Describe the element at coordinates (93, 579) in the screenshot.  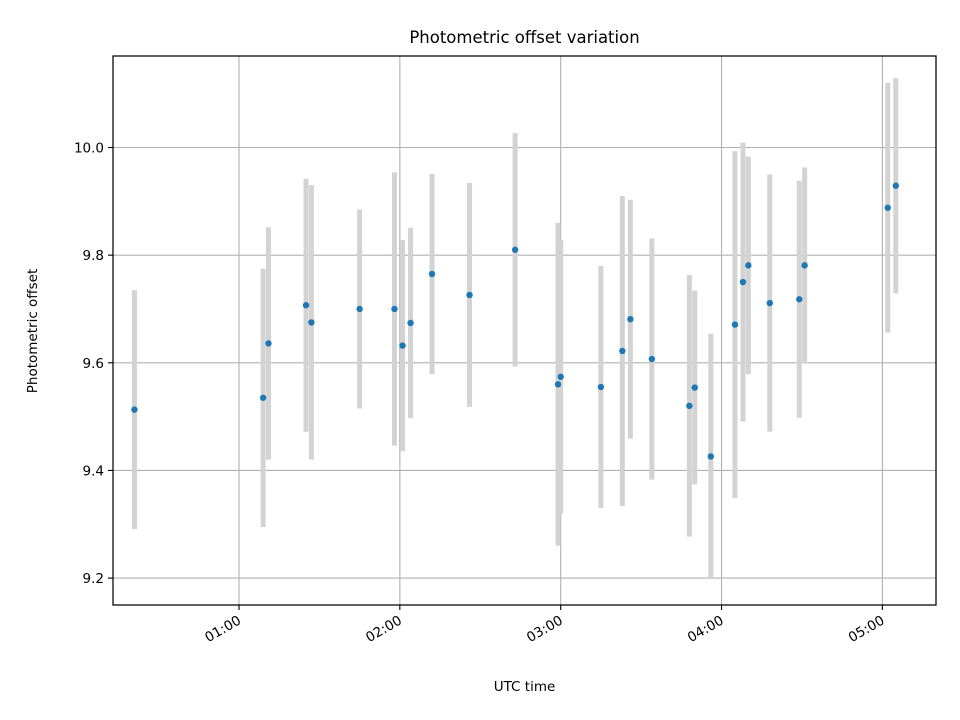
I see `y-tick-label: 9.2` at that location.